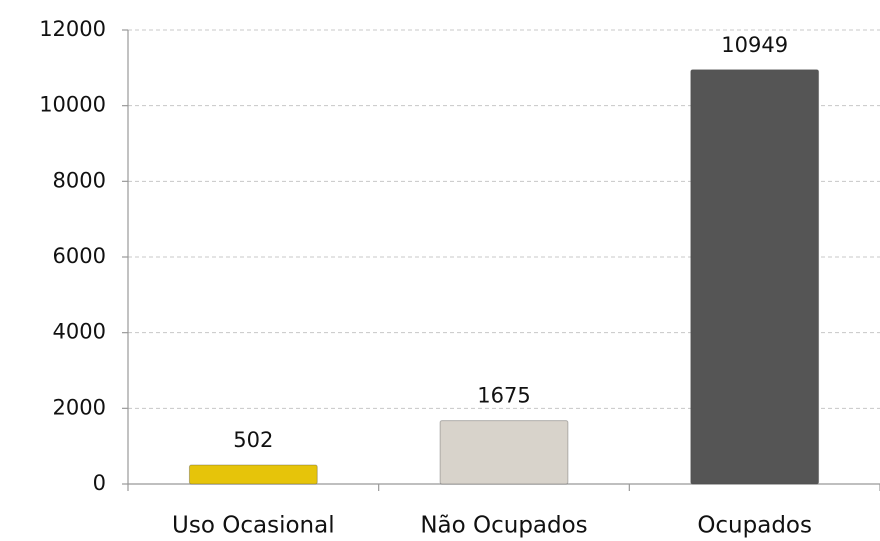  I want to click on y-tick-label: 10000, so click(72, 105).